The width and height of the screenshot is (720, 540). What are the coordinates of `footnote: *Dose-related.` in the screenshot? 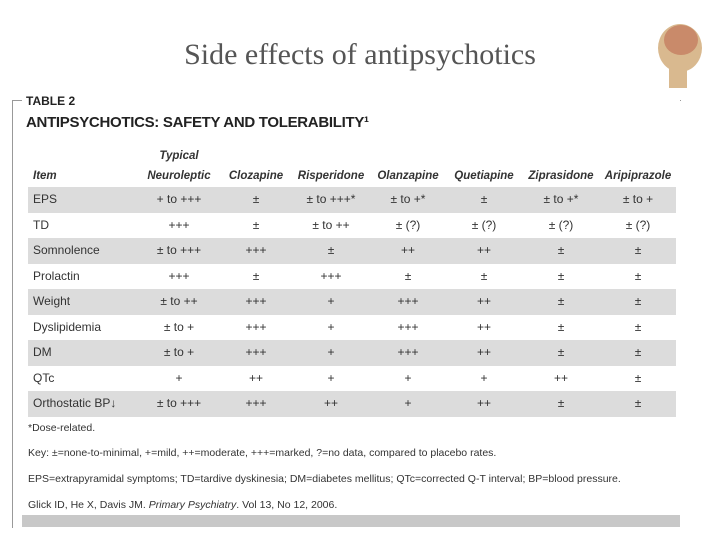 It's located at (62, 428).